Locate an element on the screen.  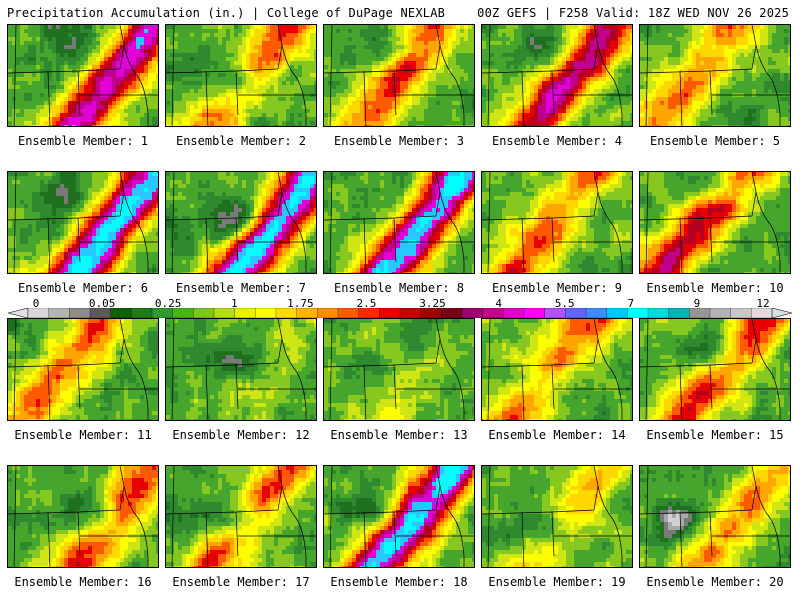
colorbar-tick-label: 0 is located at coordinates (36, 303).